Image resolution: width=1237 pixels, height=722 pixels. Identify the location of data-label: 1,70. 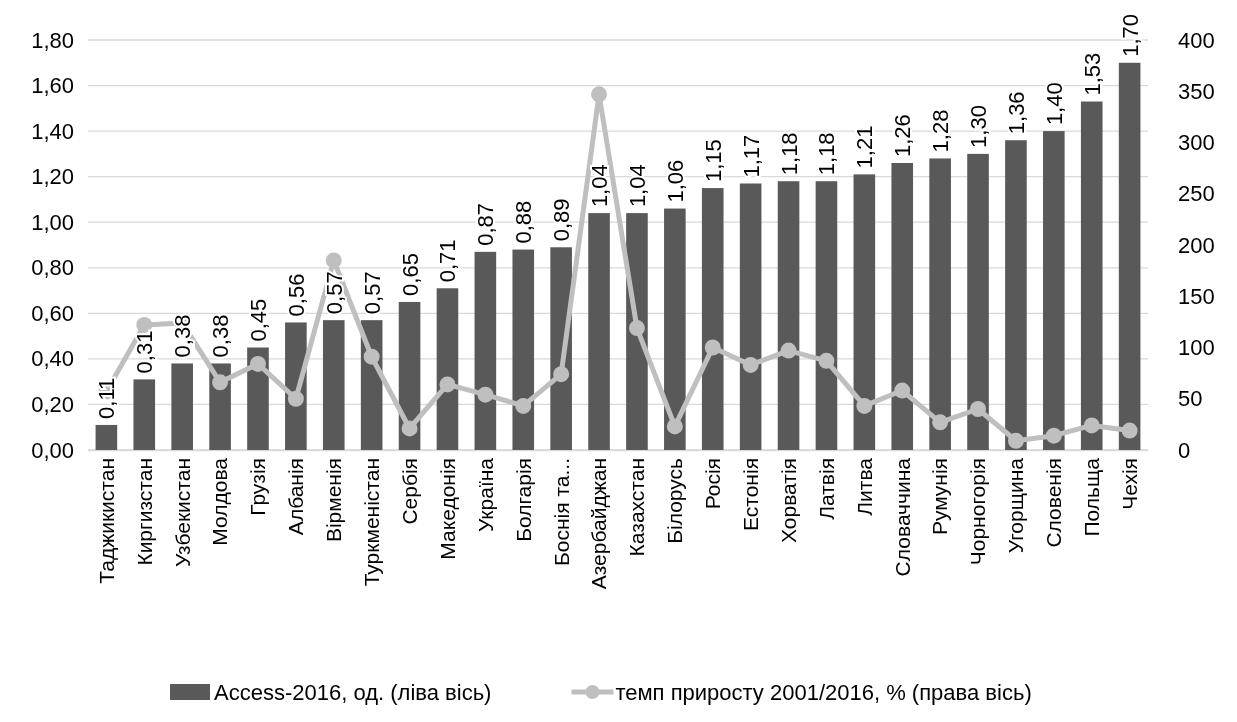
(1130, 35).